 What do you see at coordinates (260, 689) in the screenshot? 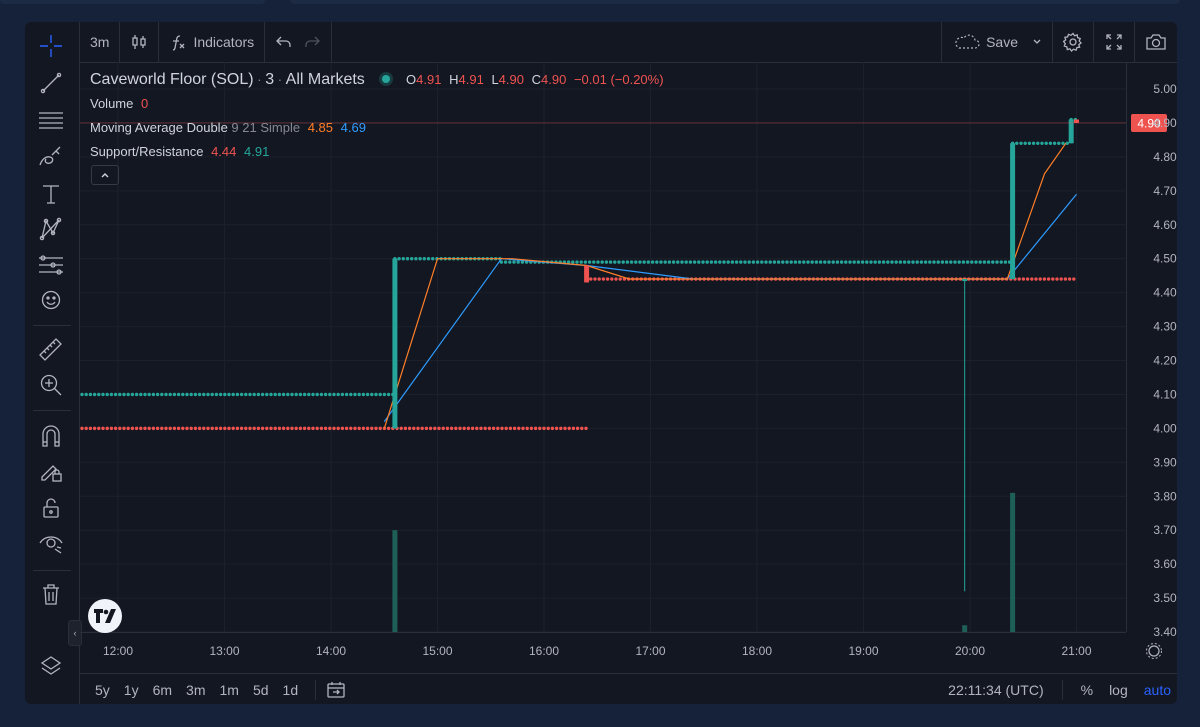
I see `range-5d: 5d` at bounding box center [260, 689].